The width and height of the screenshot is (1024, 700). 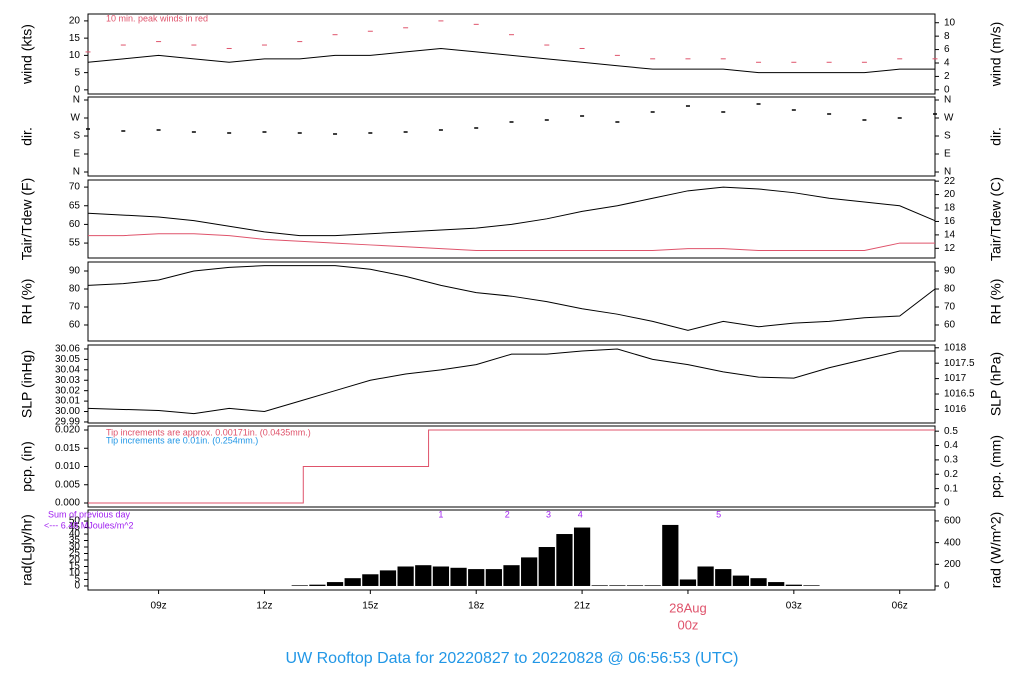 What do you see at coordinates (951, 431) in the screenshot?
I see `y2-tick-label: 0.5` at bounding box center [951, 431].